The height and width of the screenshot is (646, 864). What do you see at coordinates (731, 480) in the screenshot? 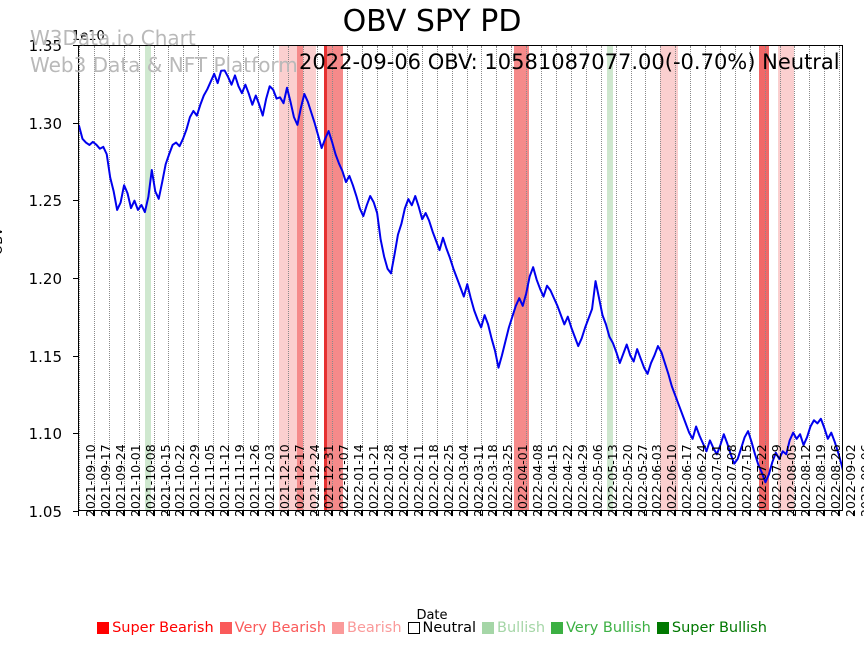
I see `x-tick-label: 2022-07-08` at bounding box center [731, 480].